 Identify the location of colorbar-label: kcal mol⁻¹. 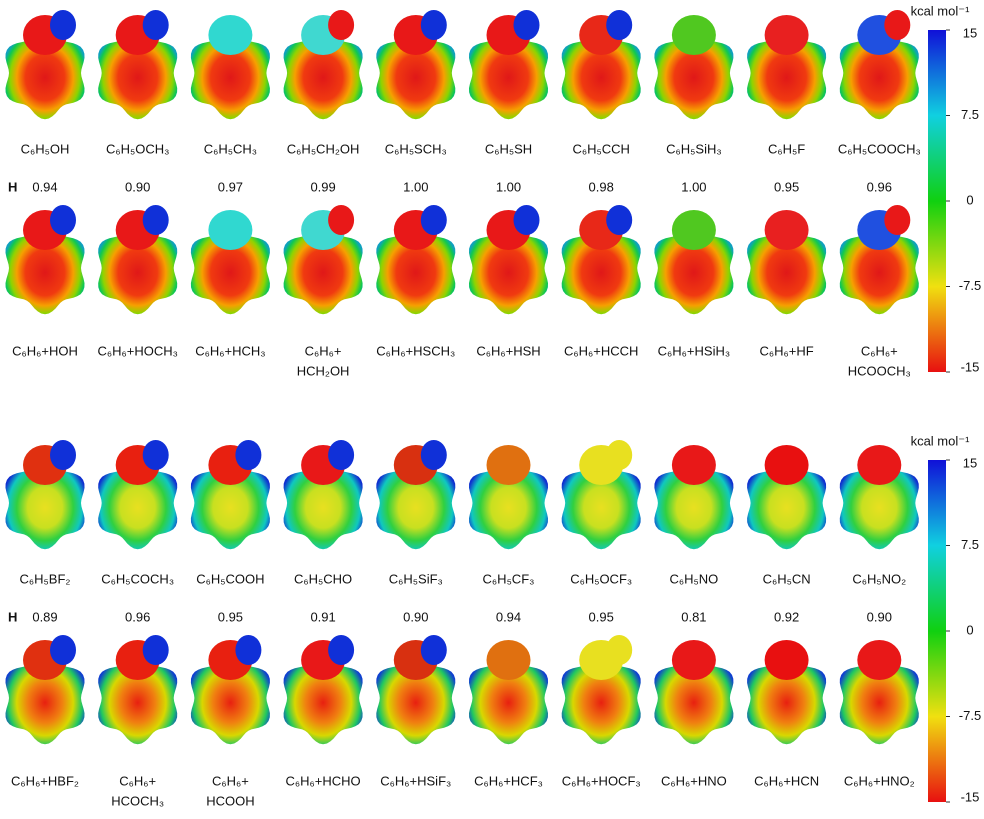
(941, 10).